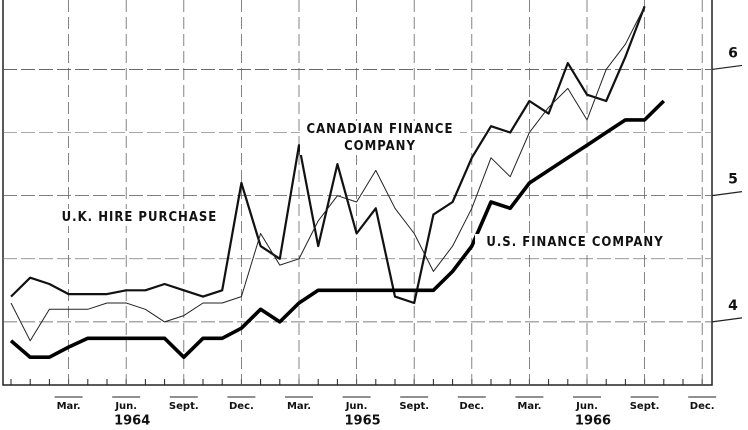  Describe the element at coordinates (733, 306) in the screenshot. I see `y-tick-label: 4` at that location.